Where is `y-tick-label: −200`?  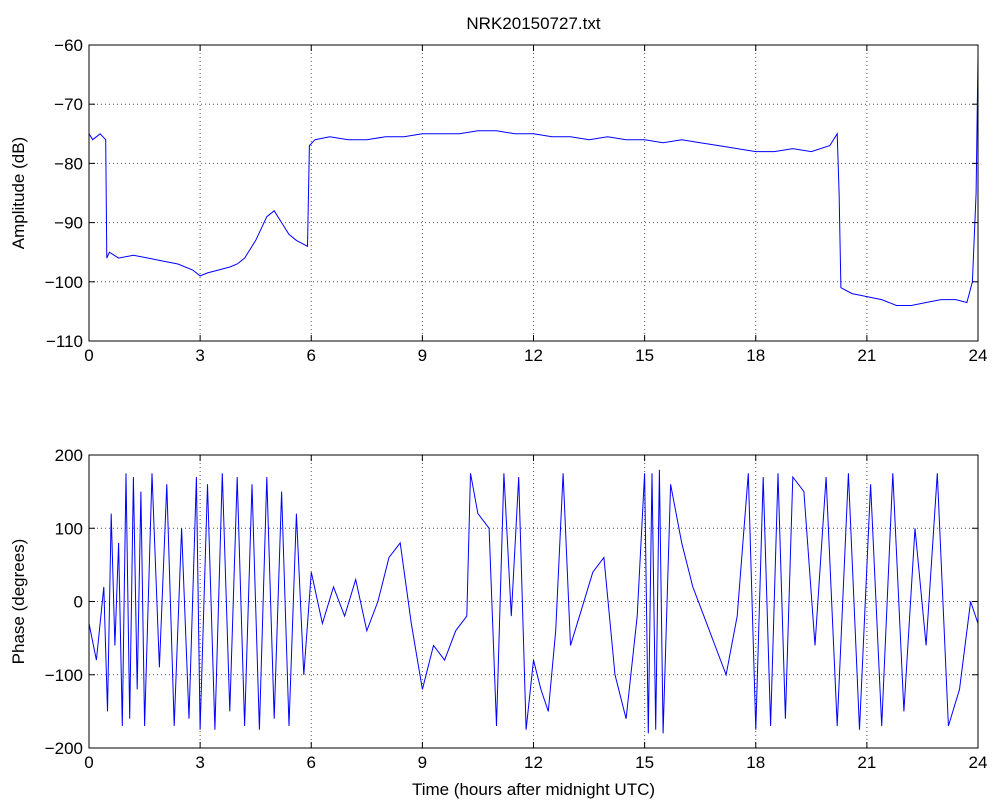
y-tick-label: −200 is located at coordinates (64, 748).